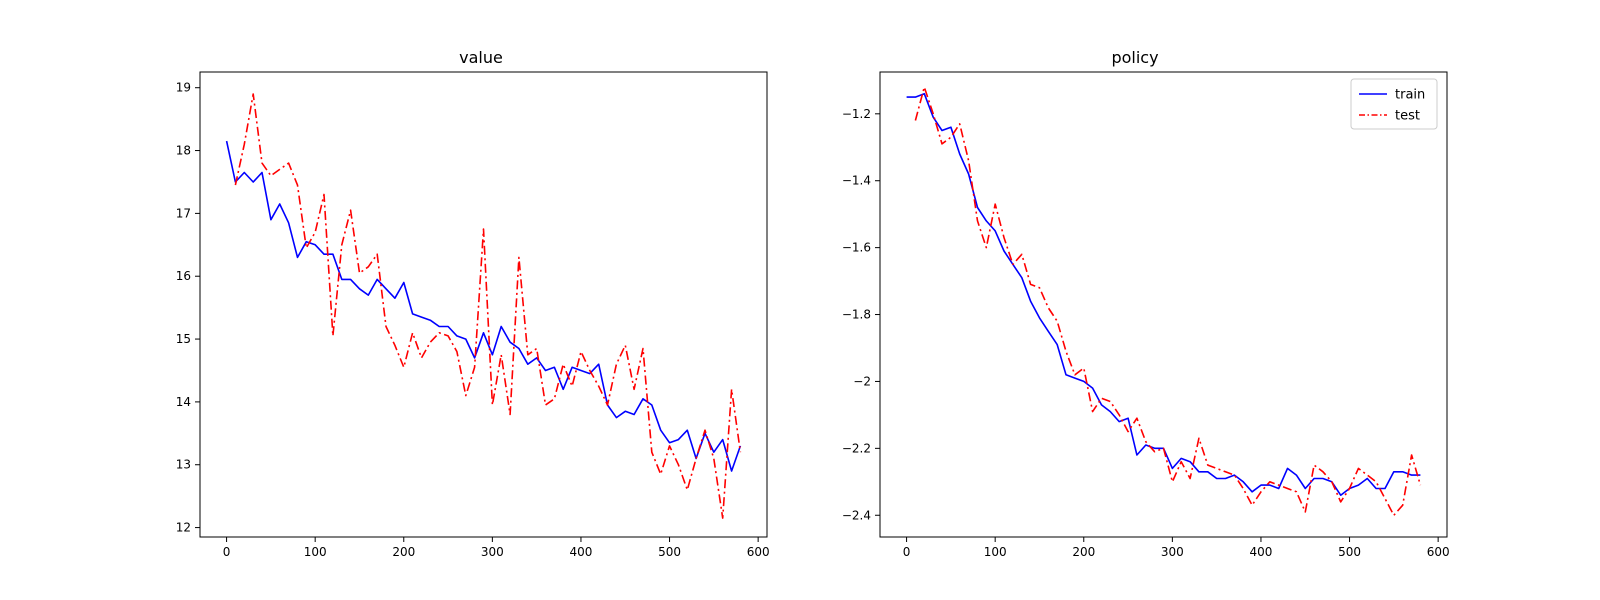 Image resolution: width=1600 pixels, height=600 pixels. Describe the element at coordinates (183, 88) in the screenshot. I see `y-tick-label: 19` at that location.